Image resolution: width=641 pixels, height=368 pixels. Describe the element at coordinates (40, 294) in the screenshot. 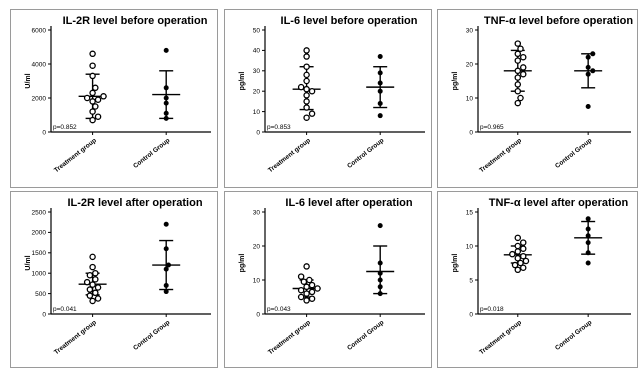

I see `y-tick-label: 500` at that location.